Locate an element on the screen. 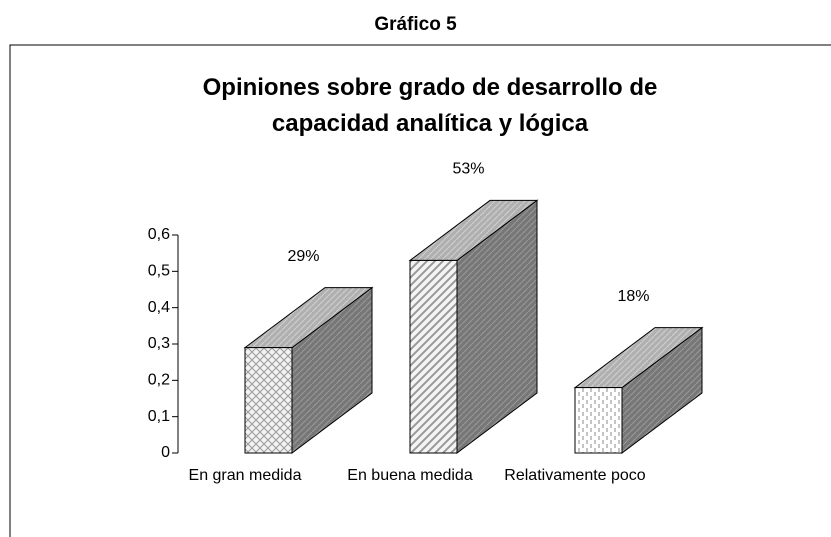  y-tick-label: 0,2 is located at coordinates (159, 380).